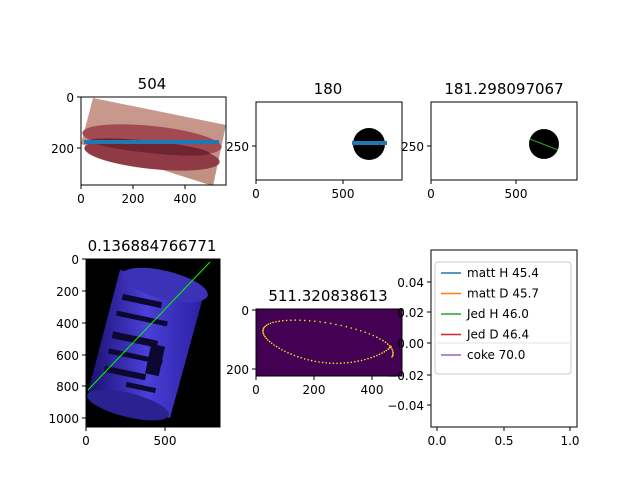 Image resolution: width=640 pixels, height=480 pixels. I want to click on panel-6-x-ticks: 0.0 0.5 1.0, so click(503, 437).